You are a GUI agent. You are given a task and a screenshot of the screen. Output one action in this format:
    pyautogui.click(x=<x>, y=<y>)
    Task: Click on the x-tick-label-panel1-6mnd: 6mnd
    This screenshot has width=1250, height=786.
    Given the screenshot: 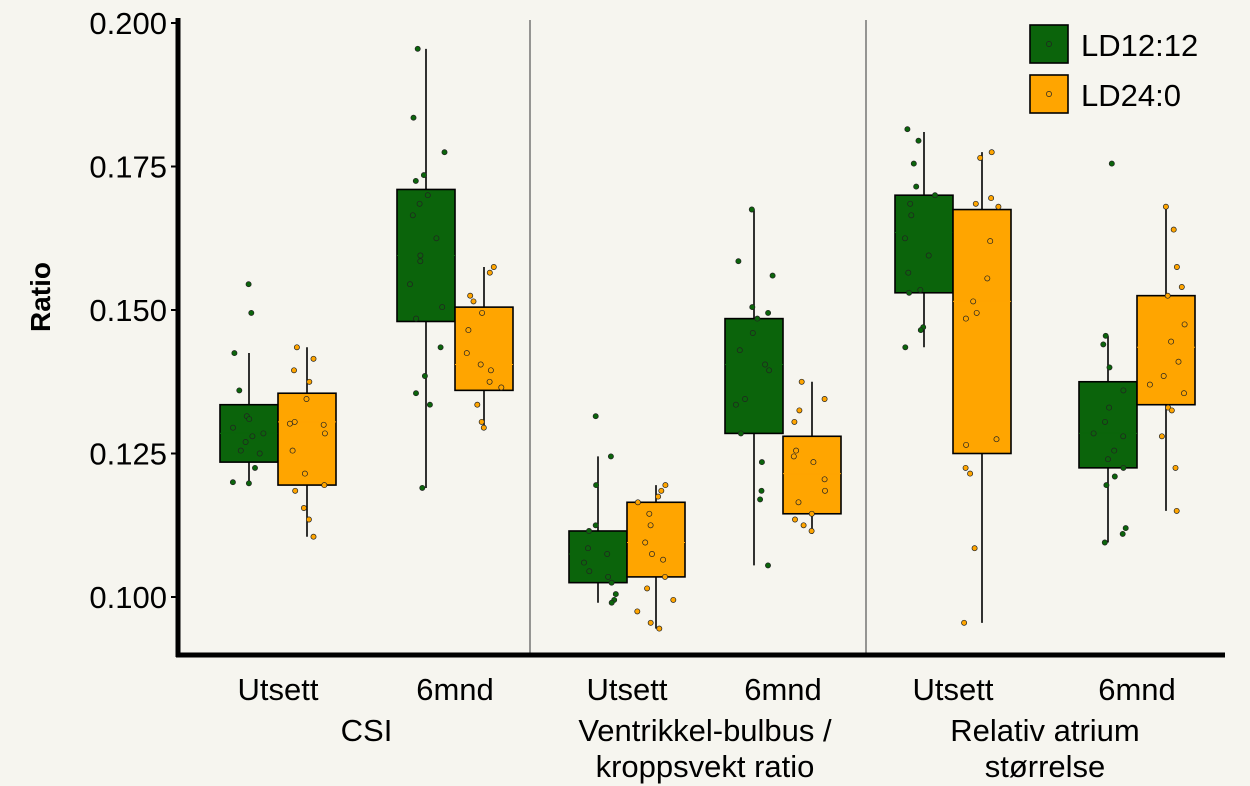 What is the action you would take?
    pyautogui.click(x=455, y=689)
    